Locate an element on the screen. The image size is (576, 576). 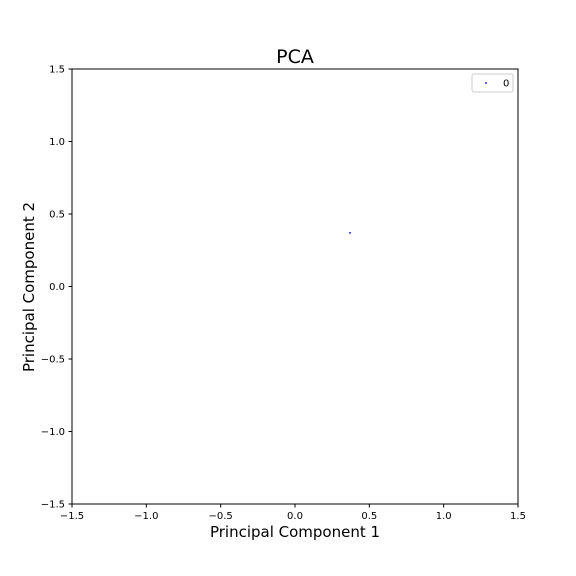
x-axis-label: Principal Component 1 is located at coordinates (295, 532).